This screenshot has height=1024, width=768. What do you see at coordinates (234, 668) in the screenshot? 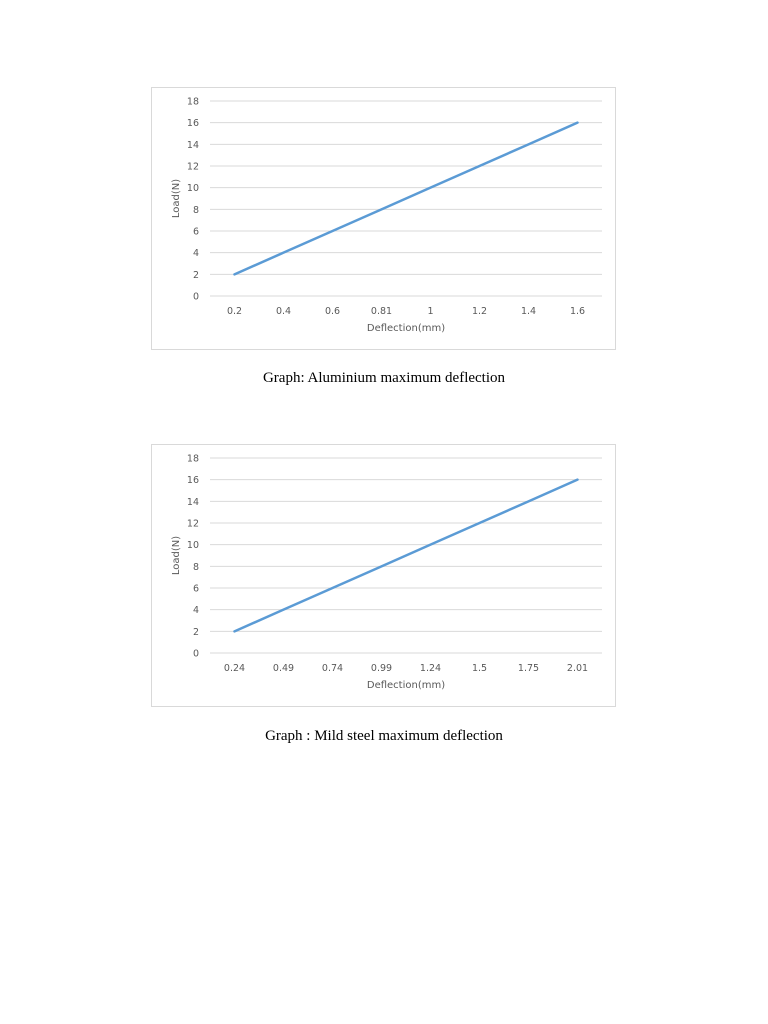
I see `x-tick-label: 0.24` at bounding box center [234, 668].